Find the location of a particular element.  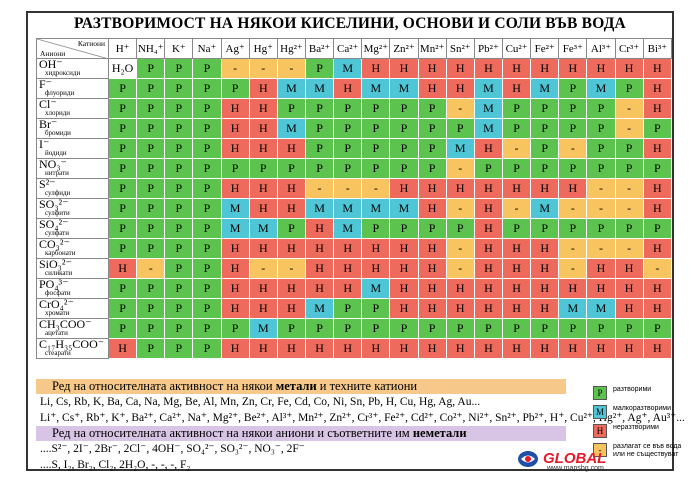

table-row: SO₄²⁻ сулфати P P P P M M P H M P P P P H P P P P P P is located at coordinates (354, 228).